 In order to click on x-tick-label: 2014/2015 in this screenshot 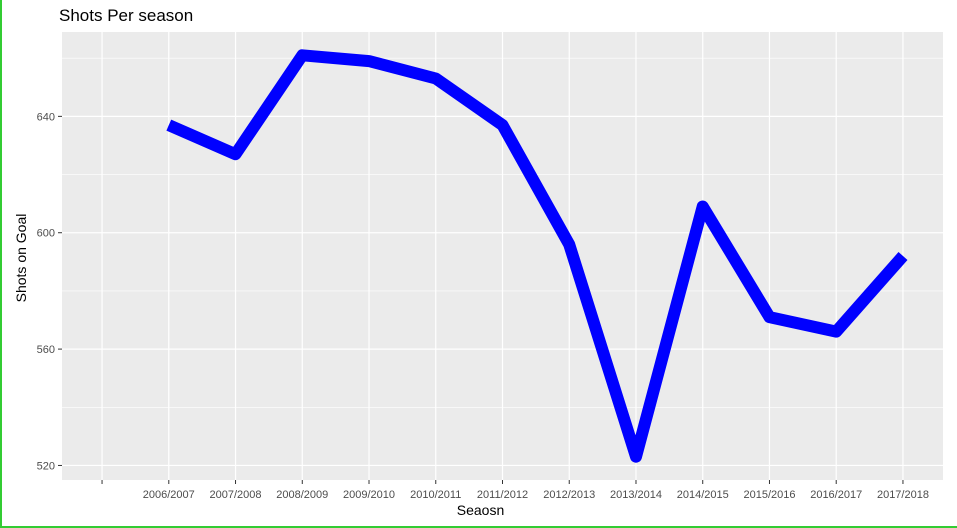, I will do `click(703, 495)`.